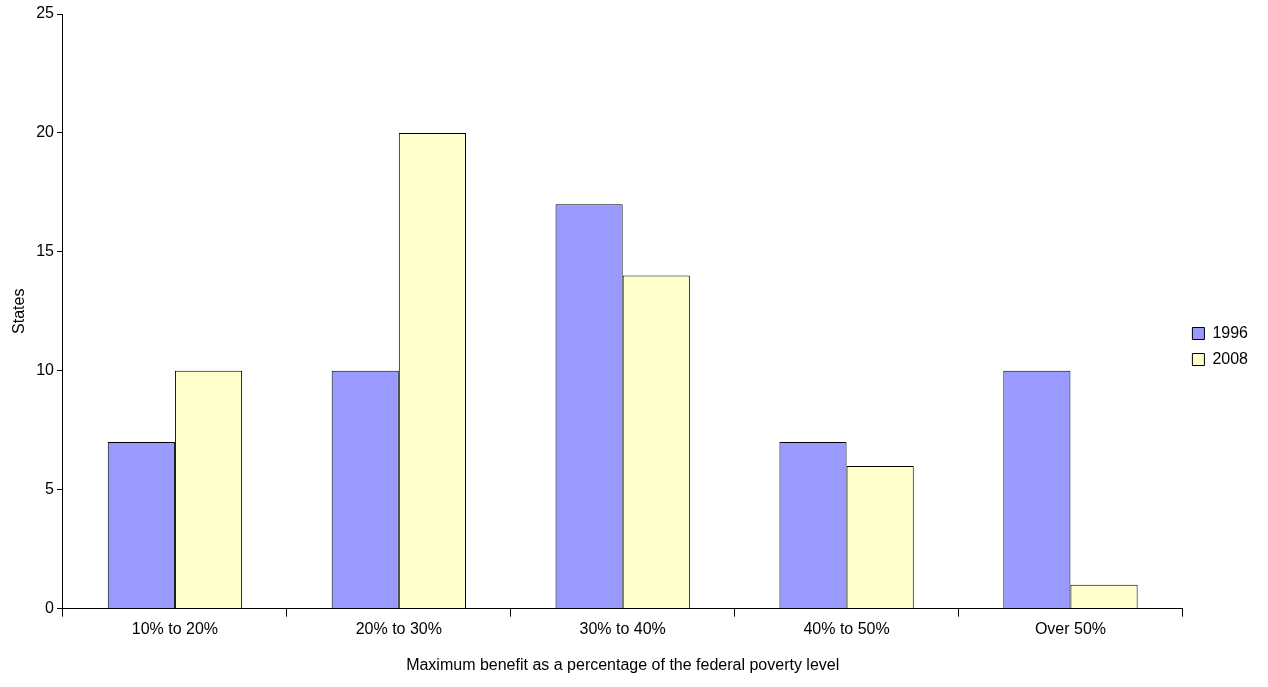 This screenshot has height=687, width=1268. Describe the element at coordinates (50, 489) in the screenshot. I see `y-tick-label: 5` at that location.